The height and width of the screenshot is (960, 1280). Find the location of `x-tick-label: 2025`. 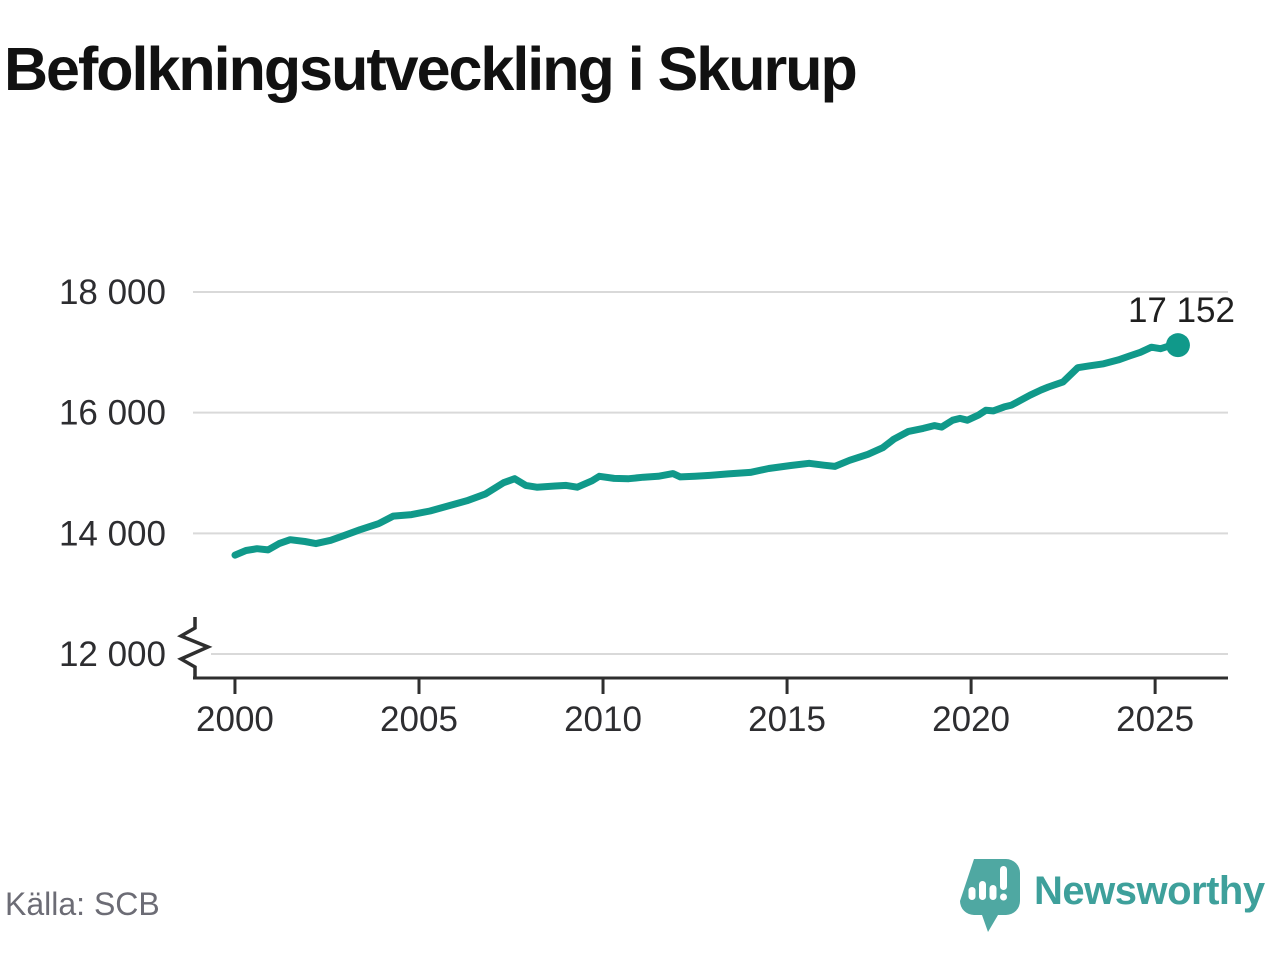

x-tick-label: 2025 is located at coordinates (1155, 719).